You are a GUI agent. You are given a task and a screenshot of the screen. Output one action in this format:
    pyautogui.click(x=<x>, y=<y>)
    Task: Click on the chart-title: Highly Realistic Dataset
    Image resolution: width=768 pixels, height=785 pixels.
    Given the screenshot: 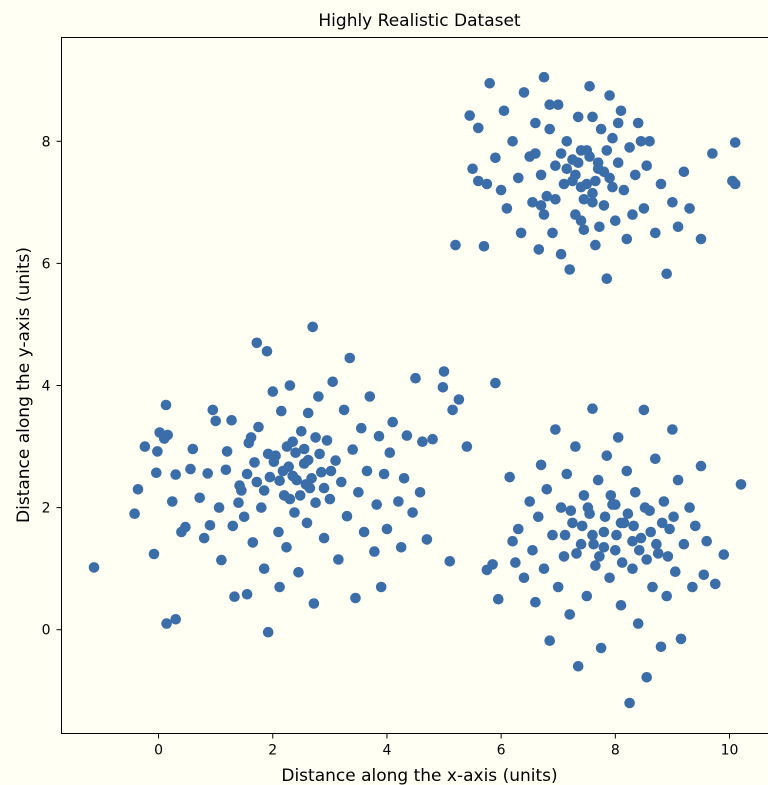 What is the action you would take?
    pyautogui.click(x=419, y=21)
    